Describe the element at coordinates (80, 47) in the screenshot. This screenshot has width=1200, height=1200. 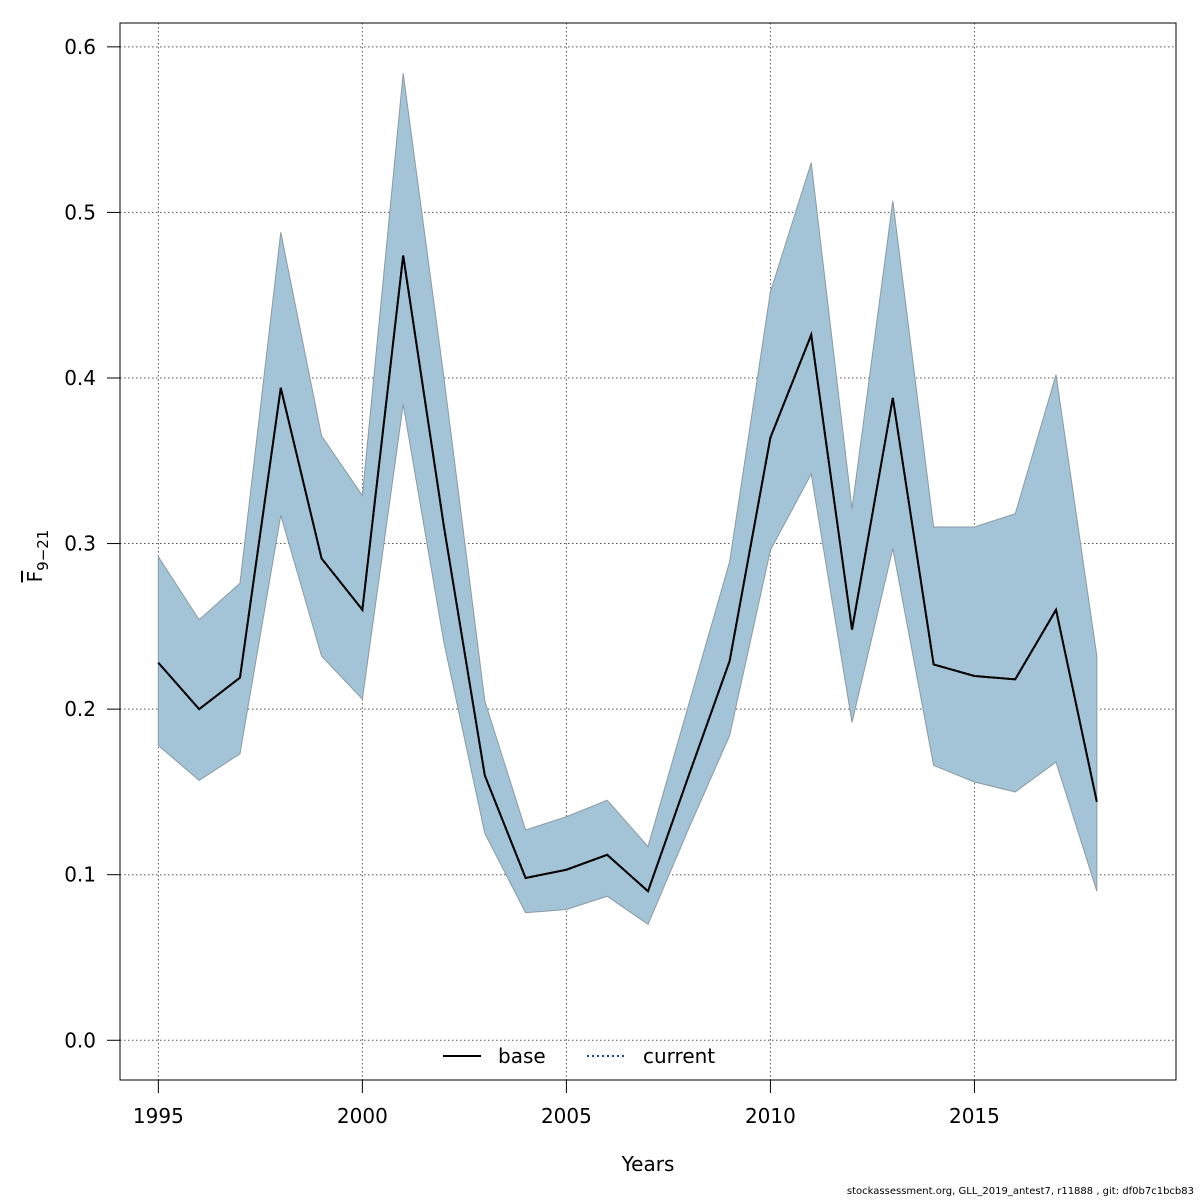
I see `y-tick-label: 0.6` at that location.